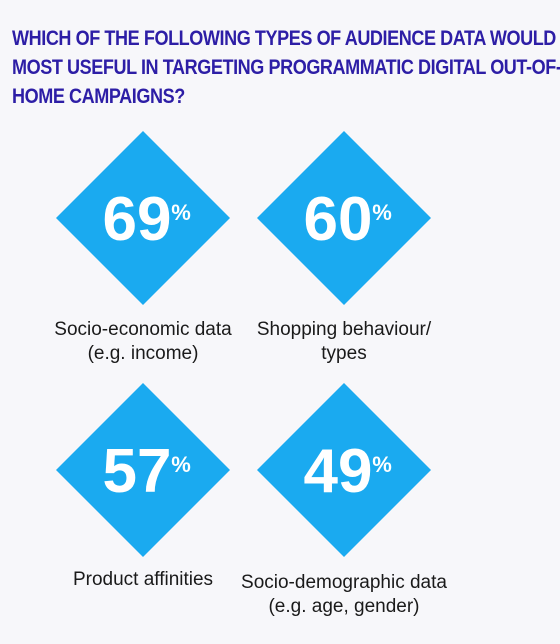 The image size is (560, 644). I want to click on stat-label: Socio-demographic data, so click(344, 582).